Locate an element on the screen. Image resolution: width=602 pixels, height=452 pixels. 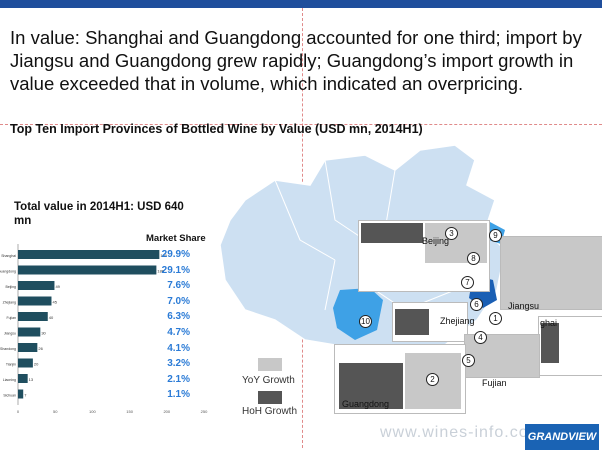
callout-guangdong-bar-hoh is located at coordinates (371, 386).